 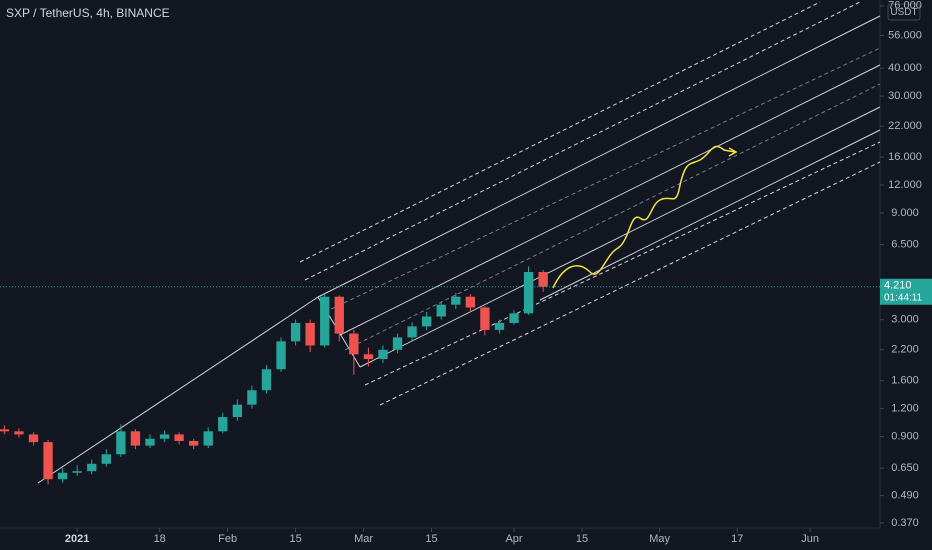 What do you see at coordinates (905, 523) in the screenshot?
I see `y-tick-label: 0.370` at bounding box center [905, 523].